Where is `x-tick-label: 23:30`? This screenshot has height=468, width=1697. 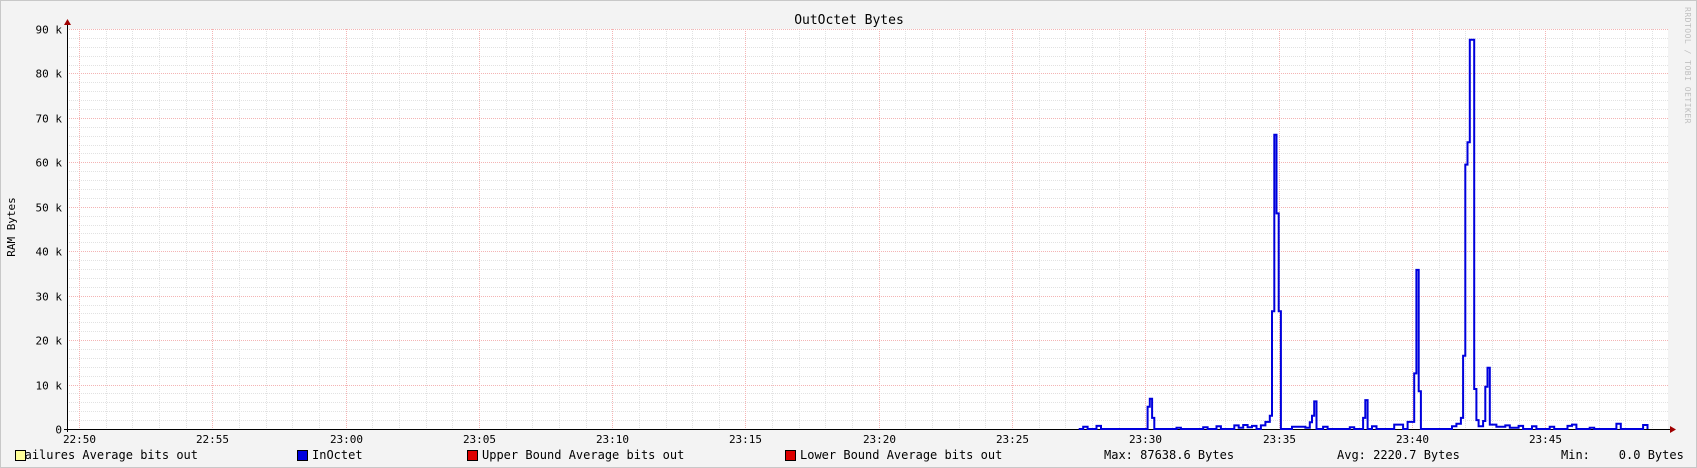
x-tick-label: 23:30 is located at coordinates (1145, 439).